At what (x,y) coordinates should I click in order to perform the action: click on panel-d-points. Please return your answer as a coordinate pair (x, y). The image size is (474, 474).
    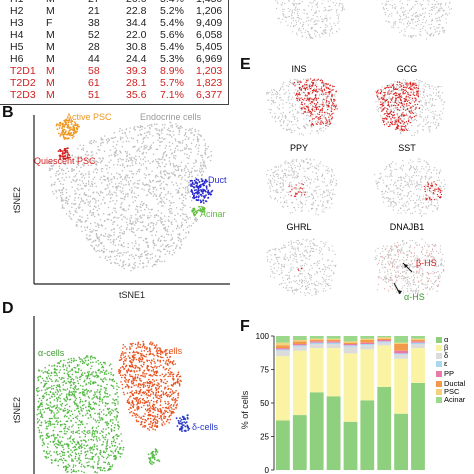
    Looking at the image, I should click on (113, 407).